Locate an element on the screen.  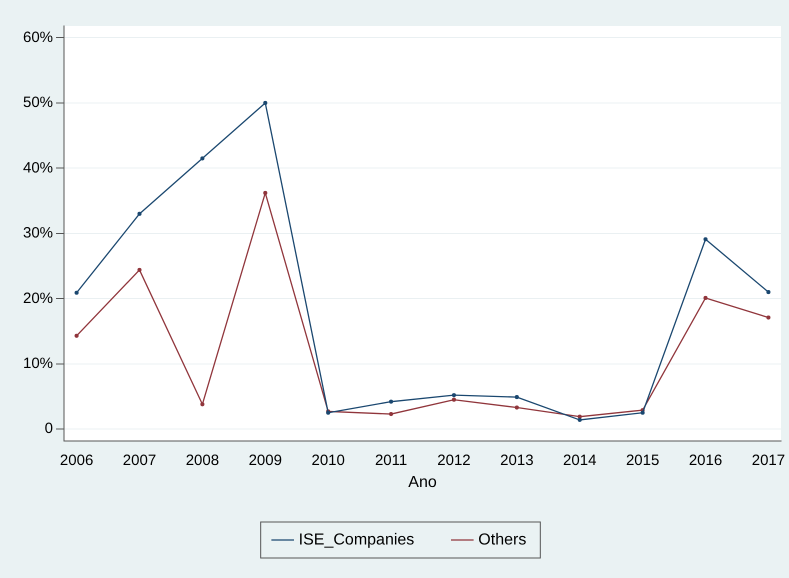
x-tick-label: 2009 is located at coordinates (265, 460).